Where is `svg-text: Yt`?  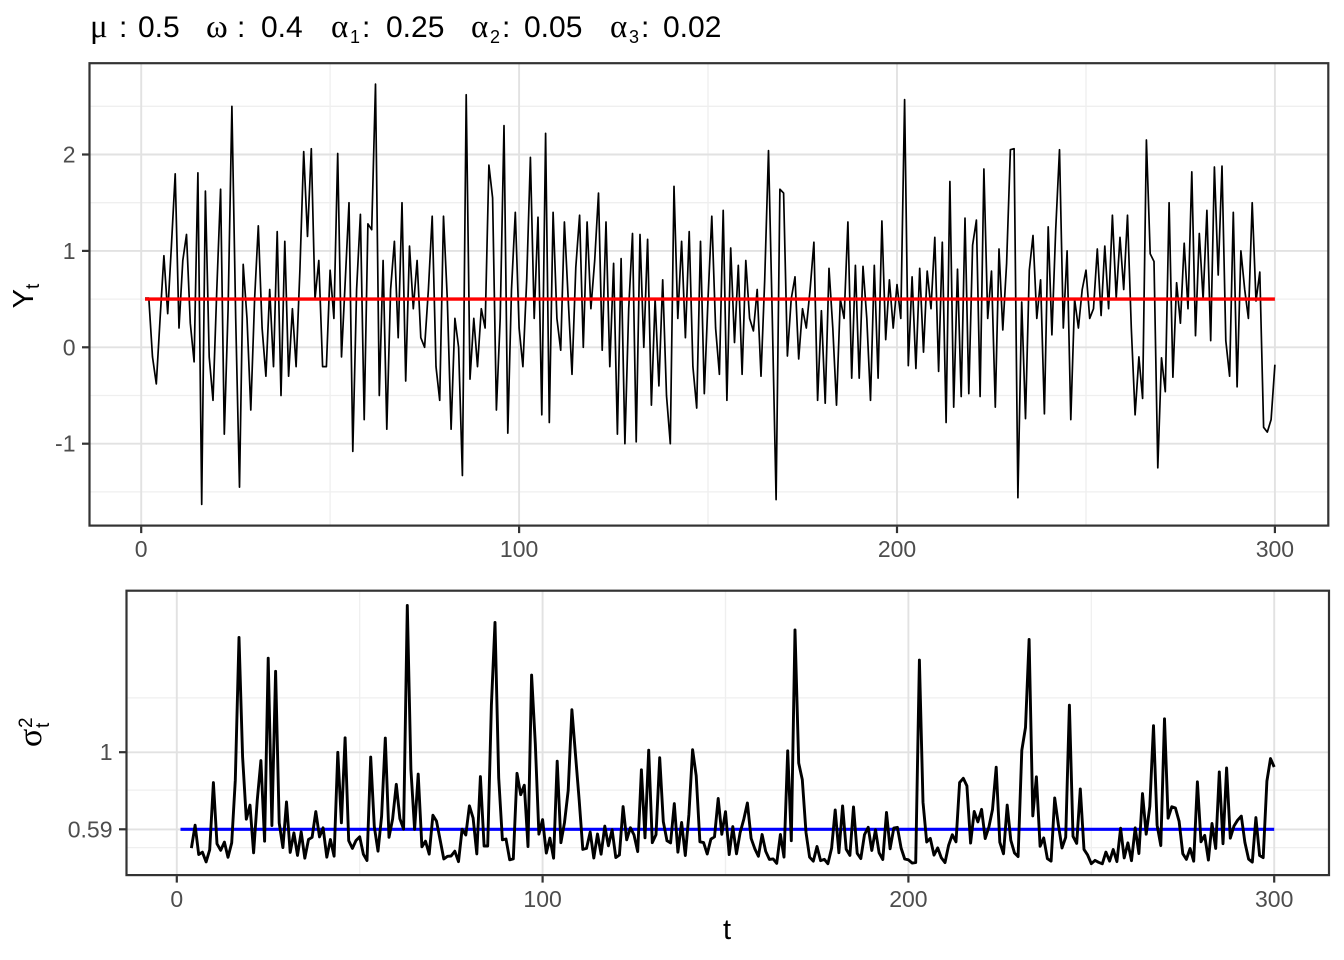
svg-text: Yt is located at coordinates (26, 295).